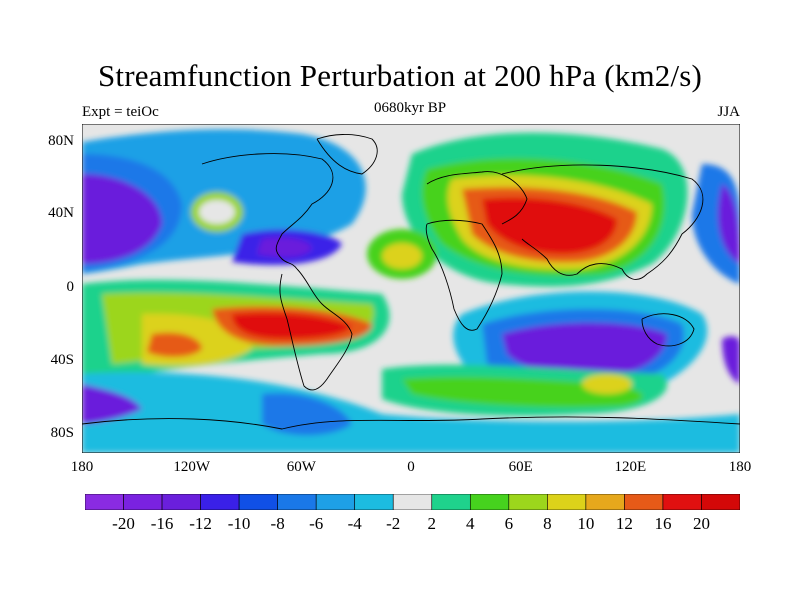  What do you see at coordinates (200, 523) in the screenshot?
I see `colorbar-label: -12` at bounding box center [200, 523].